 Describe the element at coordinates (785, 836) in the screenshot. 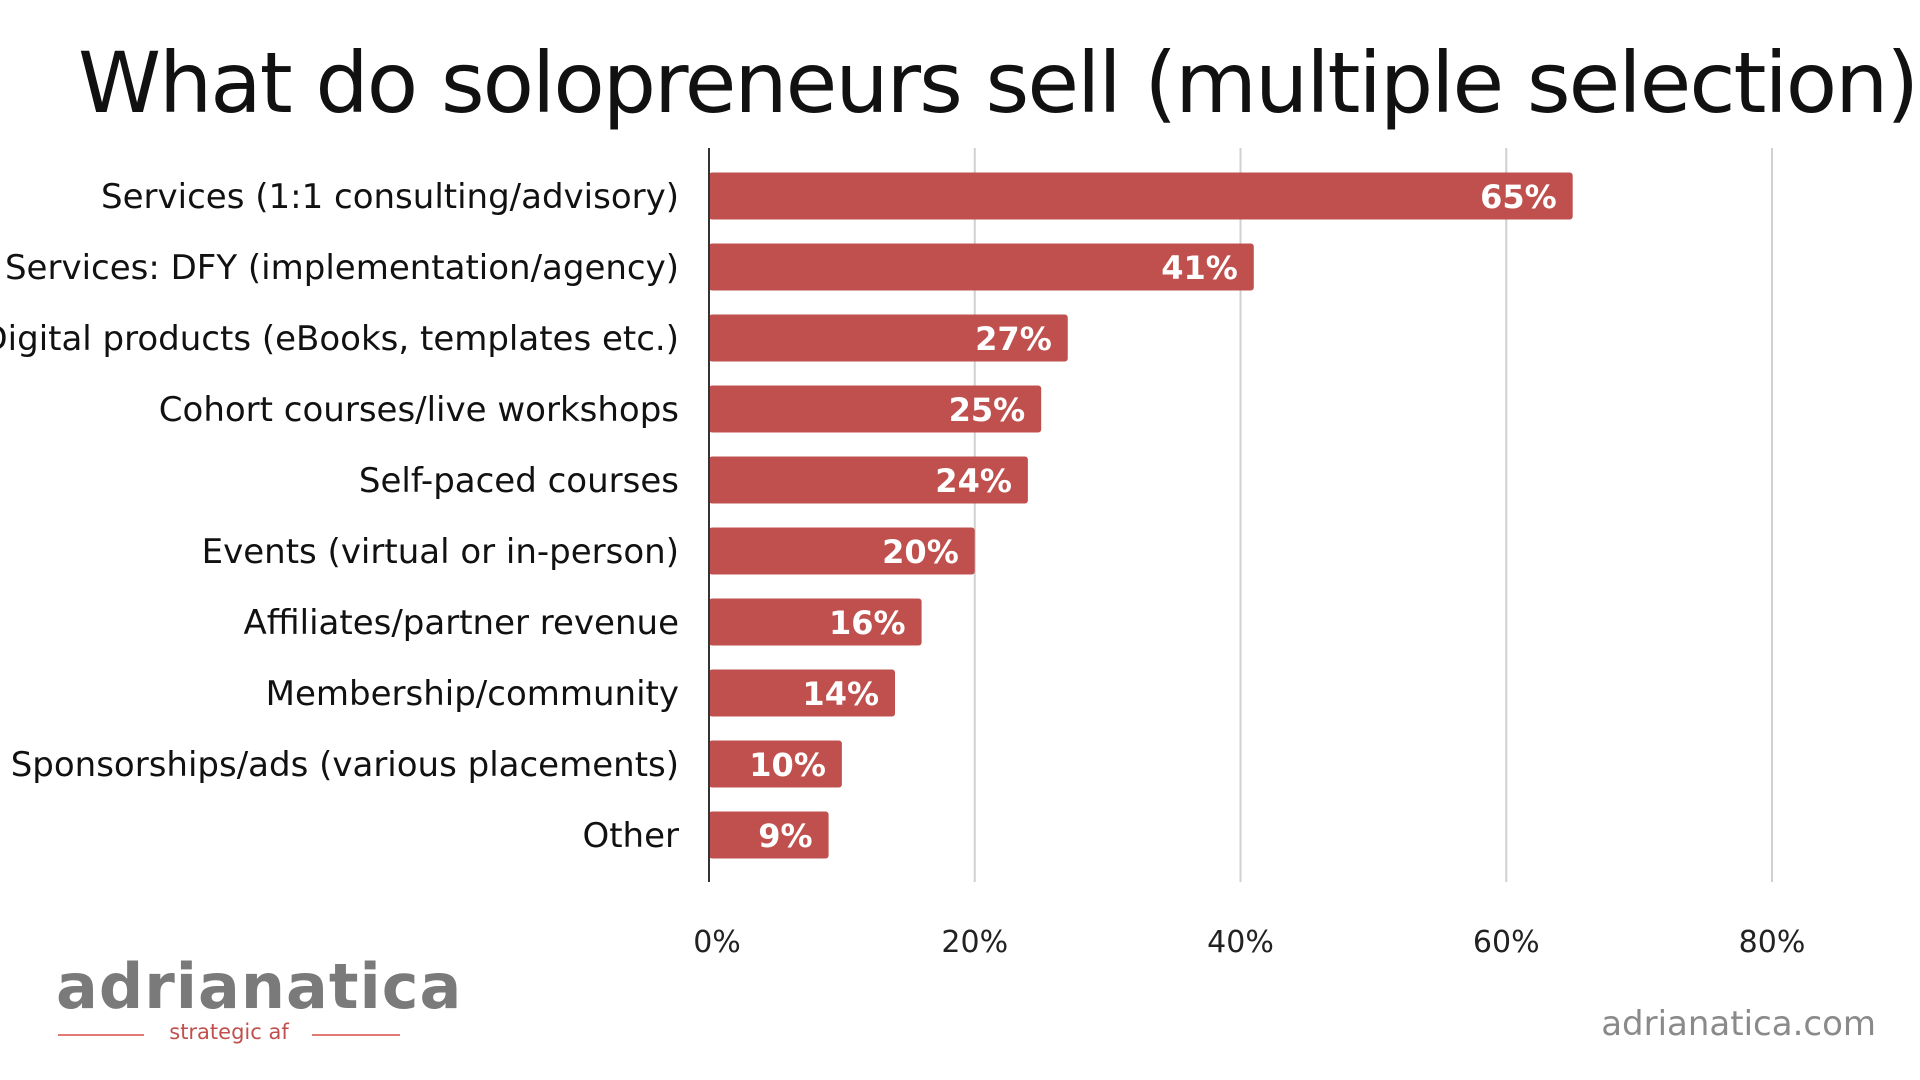

I see `data-label-10: 9%` at that location.